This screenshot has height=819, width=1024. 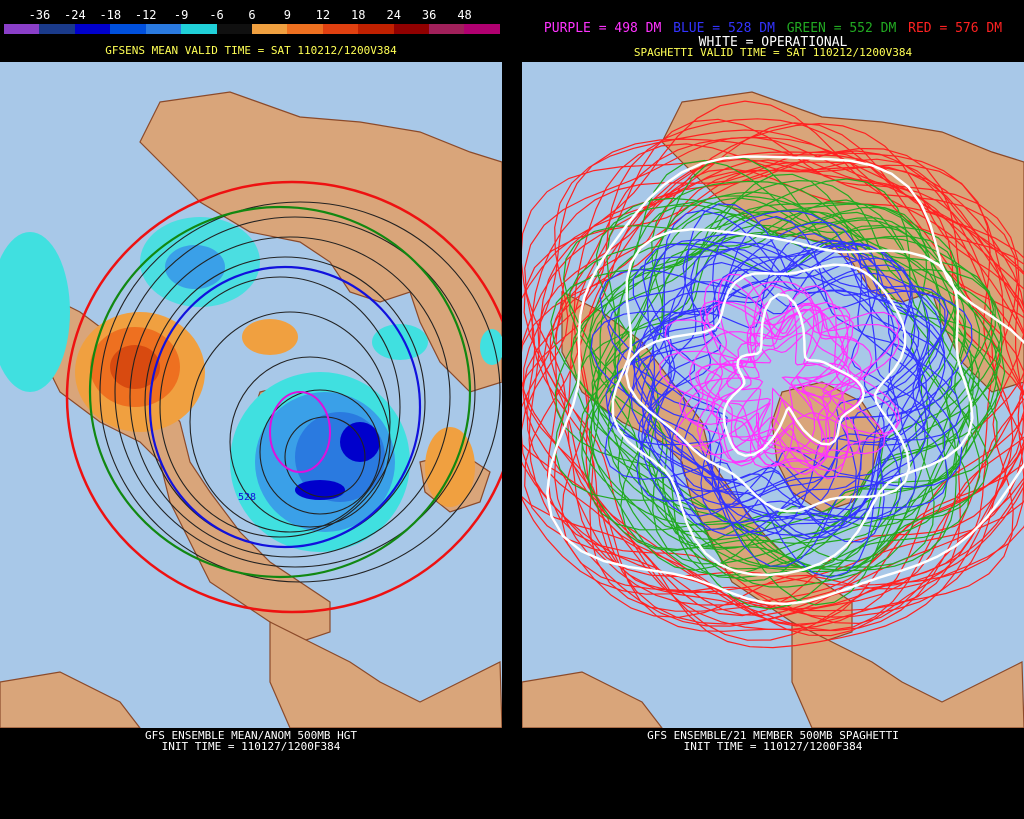 I want to click on colorbar-tick-label: 18, so click(x=358, y=15).